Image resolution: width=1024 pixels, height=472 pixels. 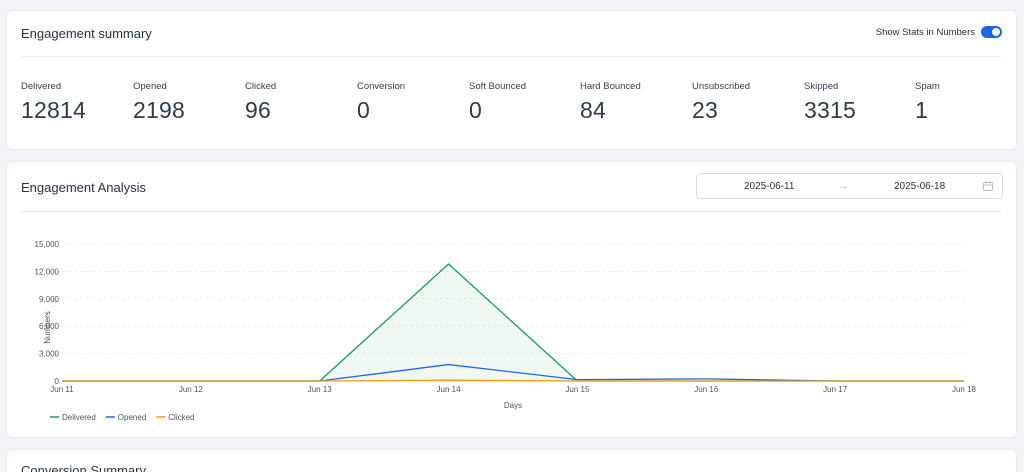 I want to click on stat-label: Clicked, so click(x=261, y=86).